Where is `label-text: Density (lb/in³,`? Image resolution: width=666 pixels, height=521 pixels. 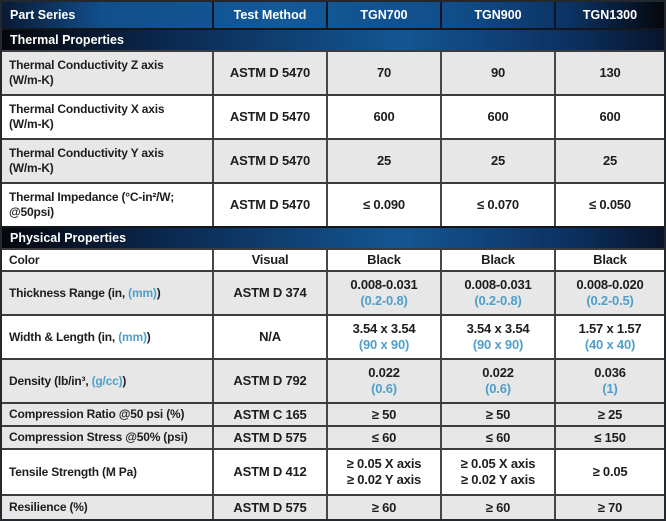 label-text: Density (lb/in³, is located at coordinates (50, 380).